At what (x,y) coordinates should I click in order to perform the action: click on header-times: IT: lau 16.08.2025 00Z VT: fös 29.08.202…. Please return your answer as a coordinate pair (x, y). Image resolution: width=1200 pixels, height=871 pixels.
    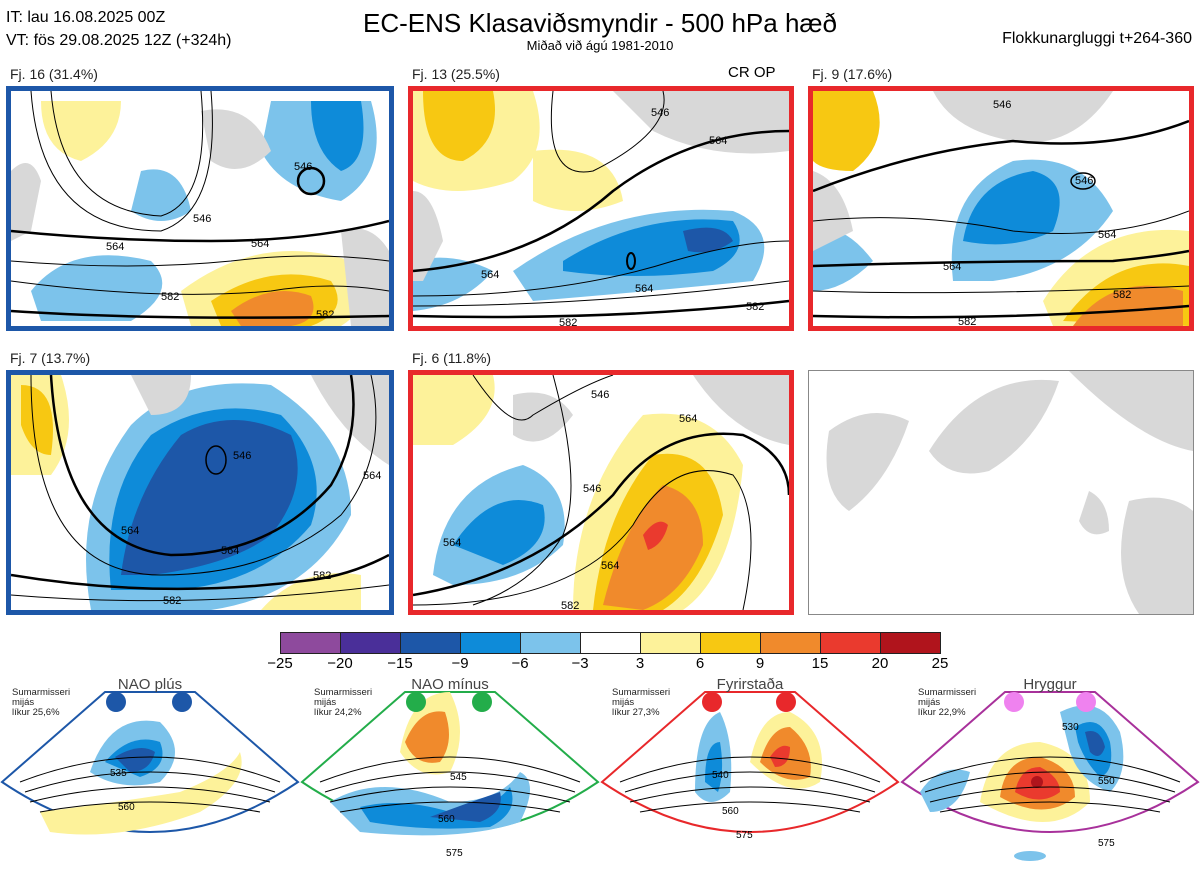
    Looking at the image, I should click on (118, 29).